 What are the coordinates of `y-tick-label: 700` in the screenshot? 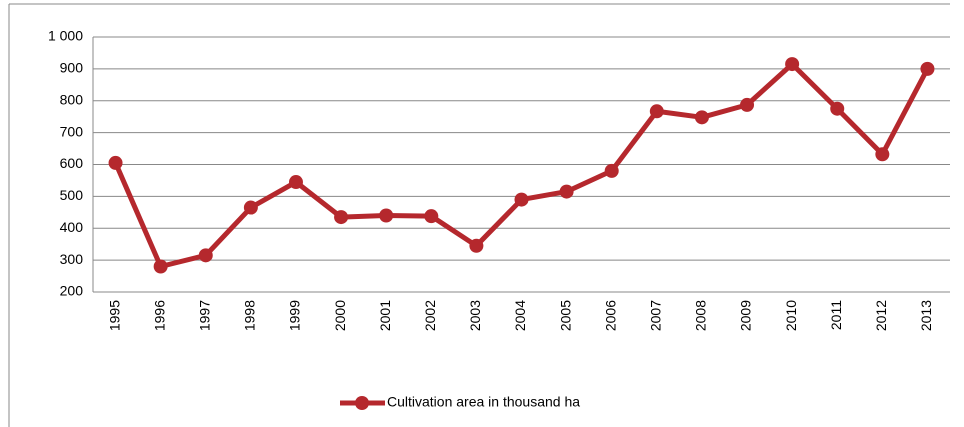 It's located at (72, 131).